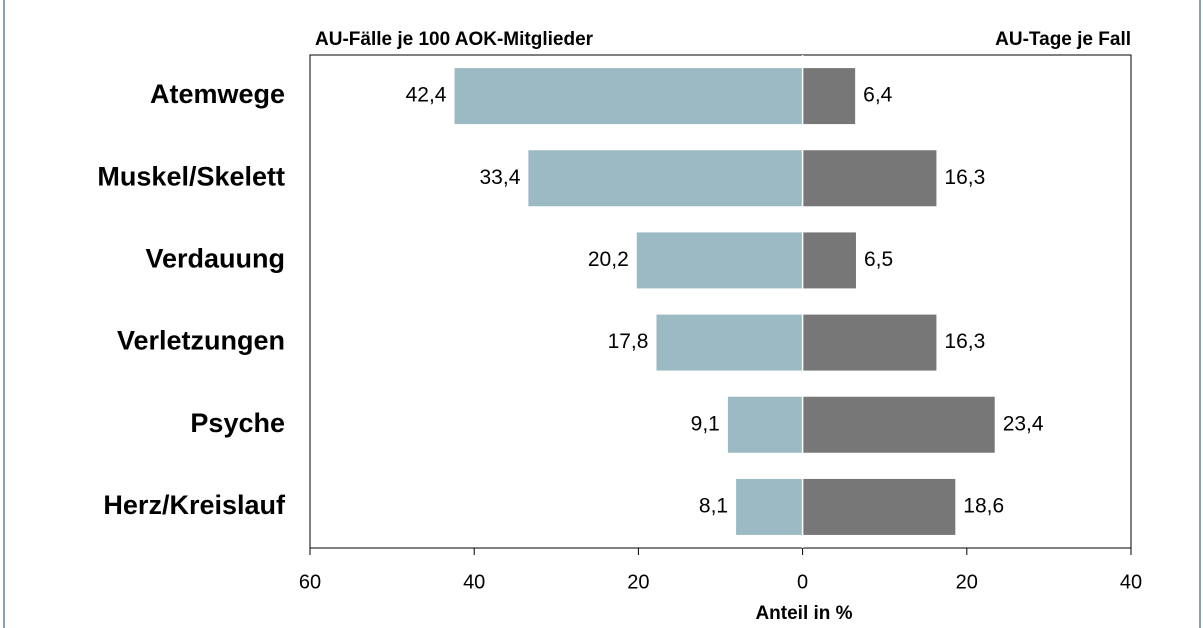 Image resolution: width=1203 pixels, height=628 pixels. I want to click on x-axis-label: Anteil in %, so click(803, 613).